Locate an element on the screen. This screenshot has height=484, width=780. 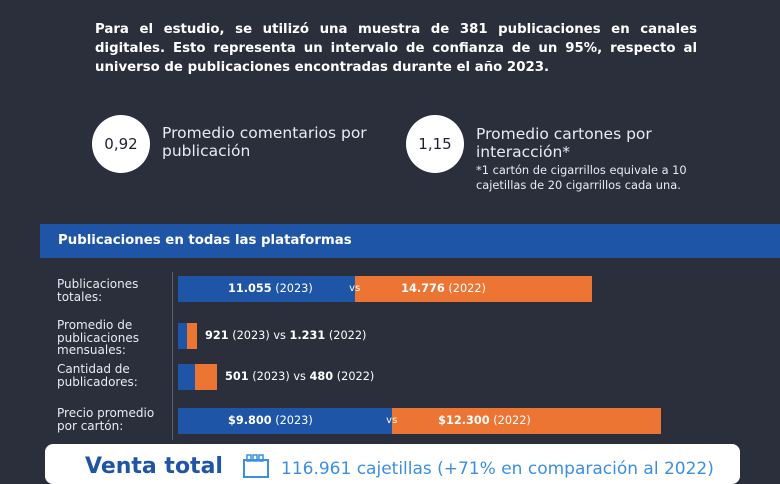
cartons-stat-circle: 1,15 is located at coordinates (435, 144).